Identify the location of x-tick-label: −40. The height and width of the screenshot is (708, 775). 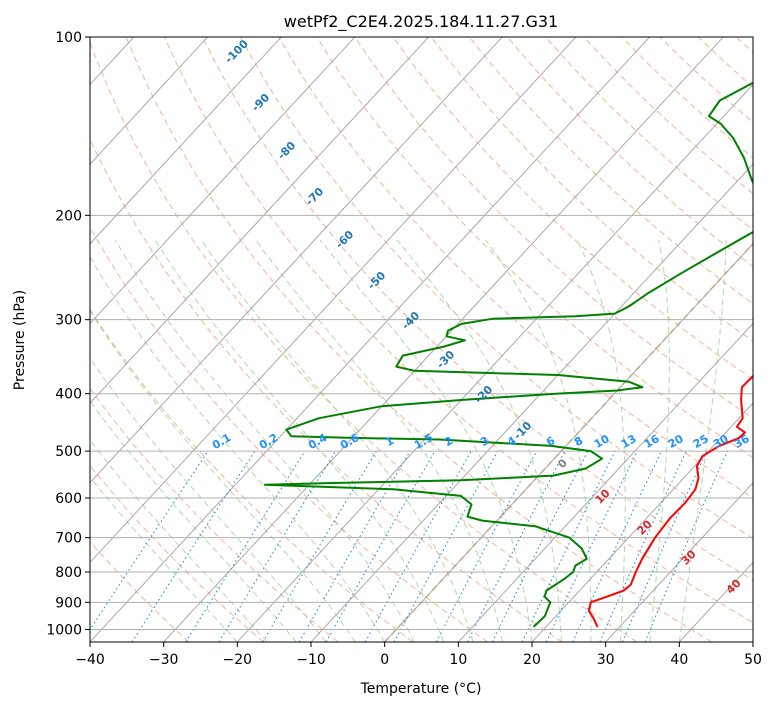
(90, 660).